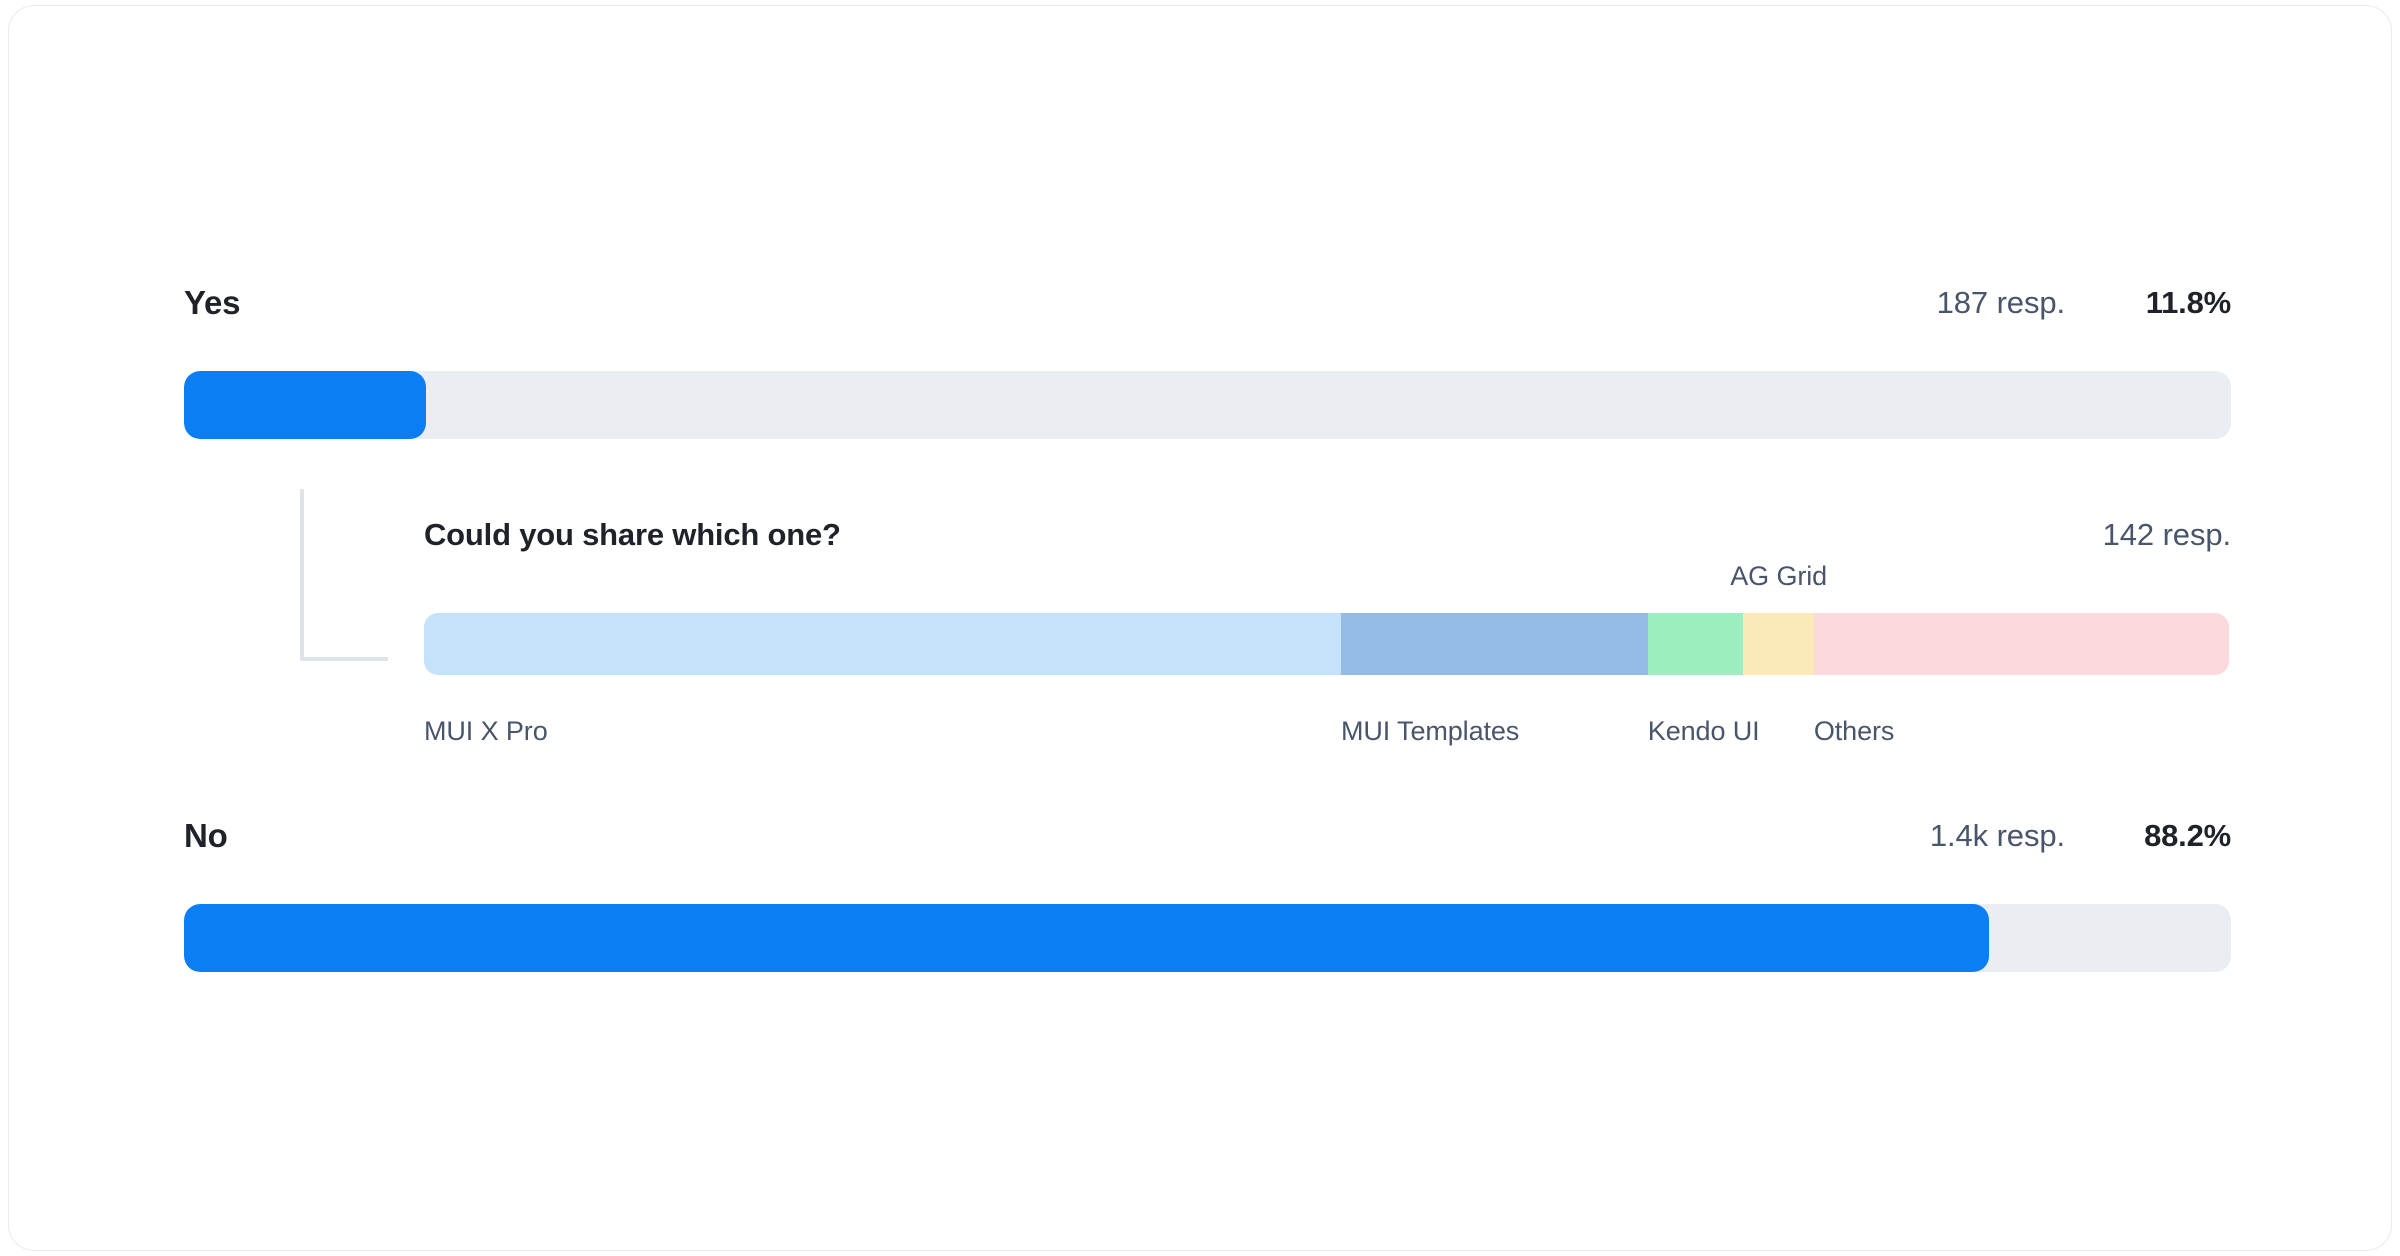  I want to click on progress-track-yes, so click(1207, 405).